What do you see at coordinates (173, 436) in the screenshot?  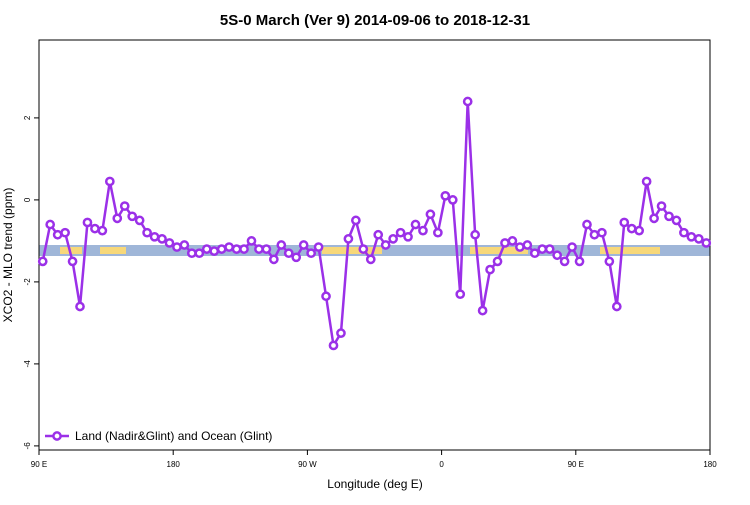 I see `legend-label: Land (Nadir&Glint) and Ocean (Glint)` at bounding box center [173, 436].